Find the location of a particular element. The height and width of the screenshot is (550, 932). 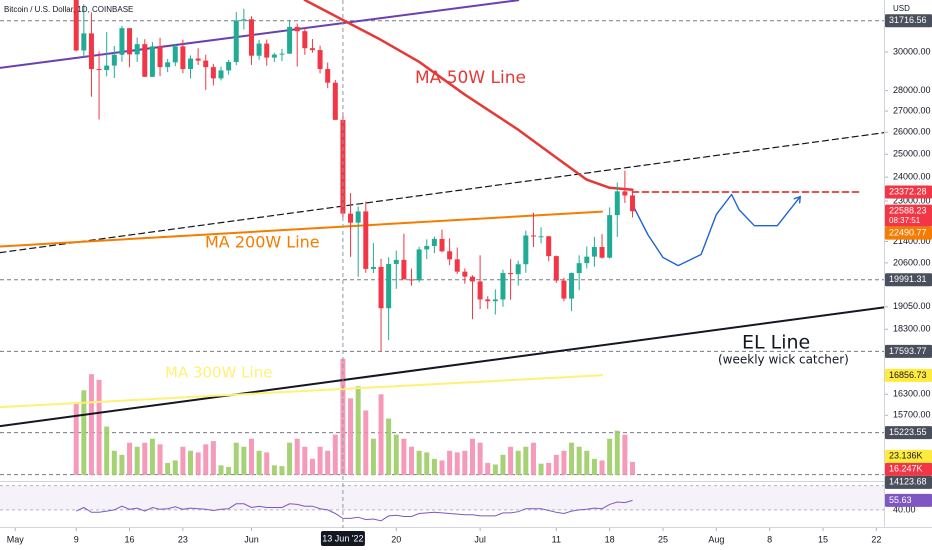

price-tag-label: 19991.31 is located at coordinates (908, 279).